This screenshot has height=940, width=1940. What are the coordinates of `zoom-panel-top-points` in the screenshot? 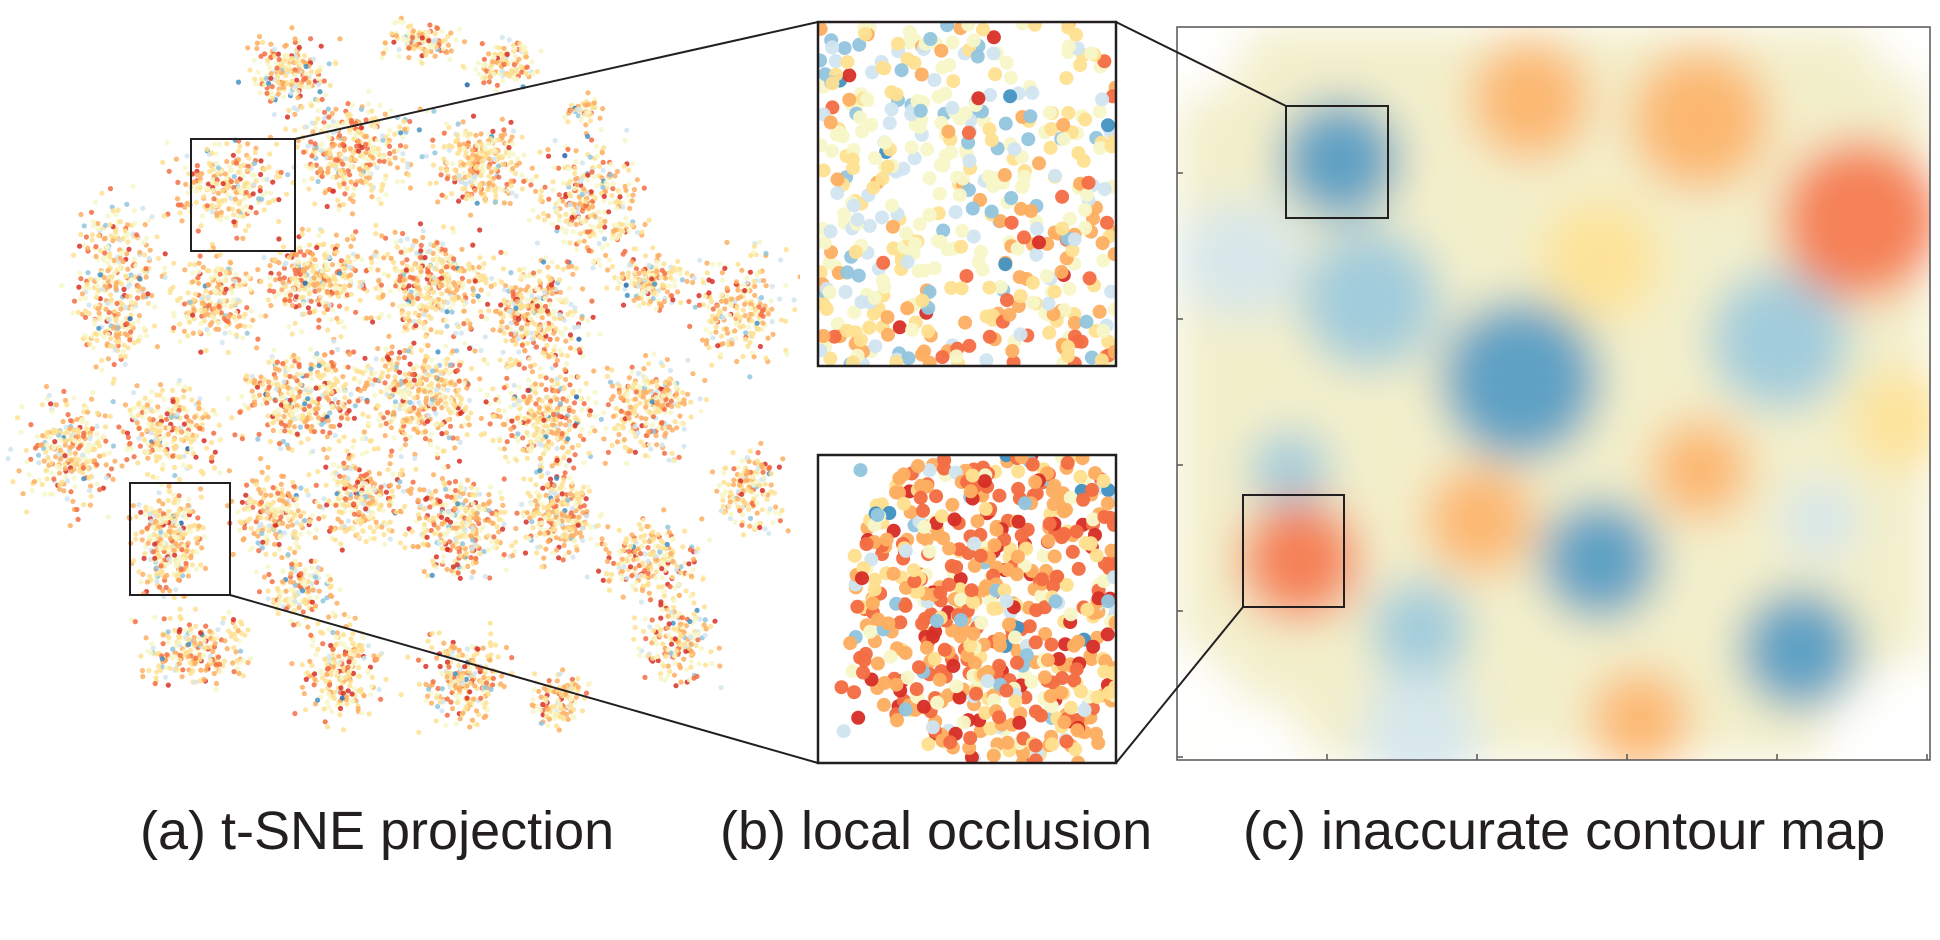 It's located at (967, 194).